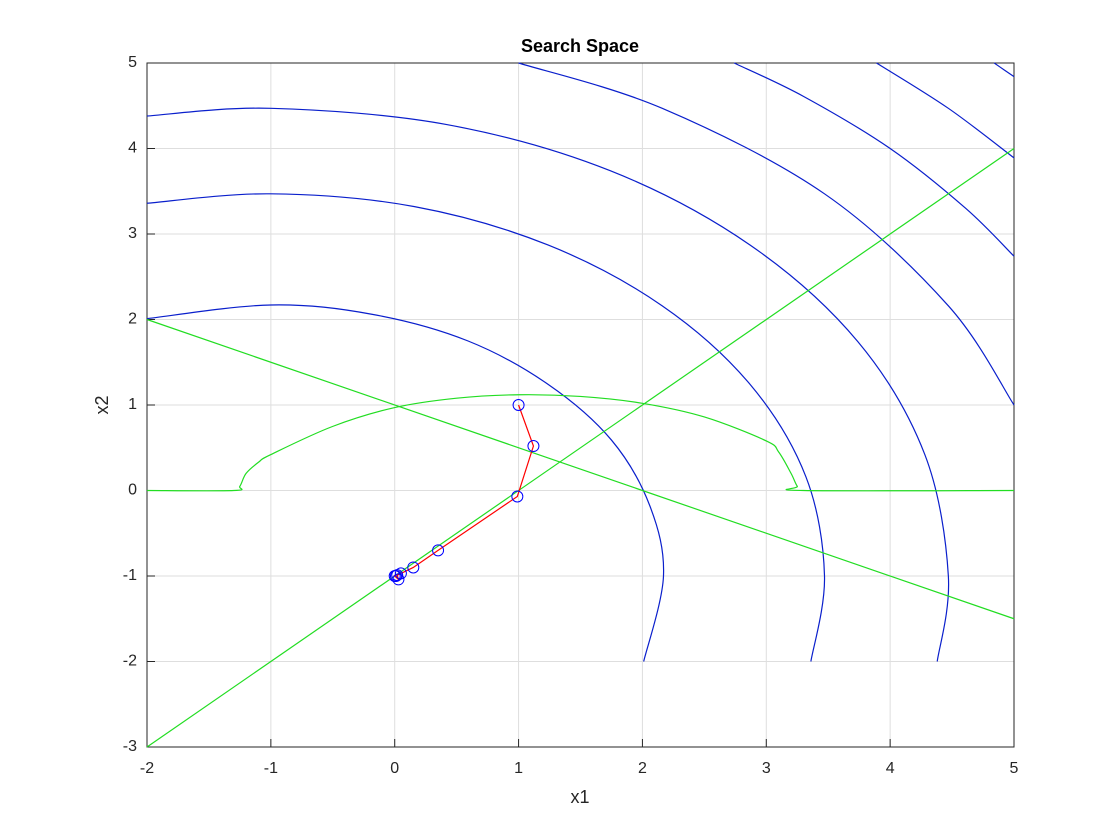 This screenshot has width=1120, height=840. I want to click on x-tick-label: -2, so click(147, 768).